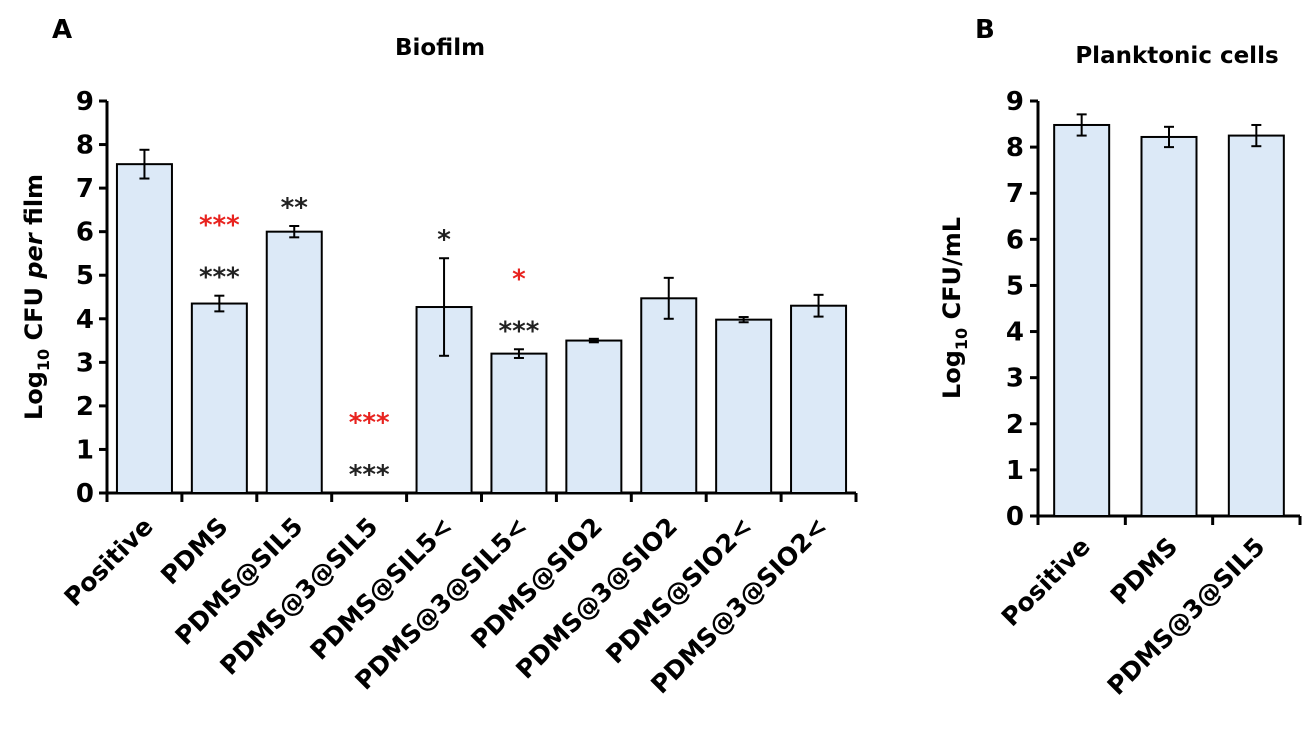 This screenshot has height=755, width=1311. I want to click on category-label-pdms-at-sil5: PDMS@SIL5, so click(238, 581).